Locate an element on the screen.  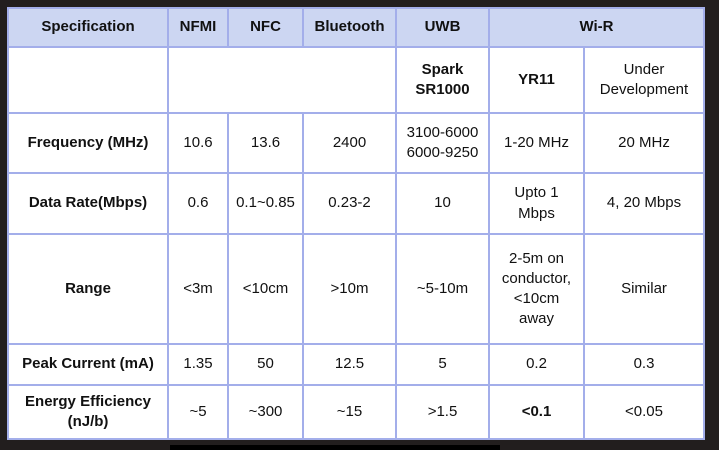
row-label-range: Range is located at coordinates (88, 289).